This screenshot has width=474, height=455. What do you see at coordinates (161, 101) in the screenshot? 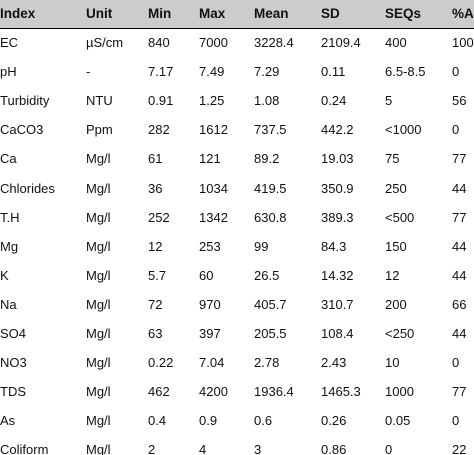
I see `cell-min: 0.91` at bounding box center [161, 101].